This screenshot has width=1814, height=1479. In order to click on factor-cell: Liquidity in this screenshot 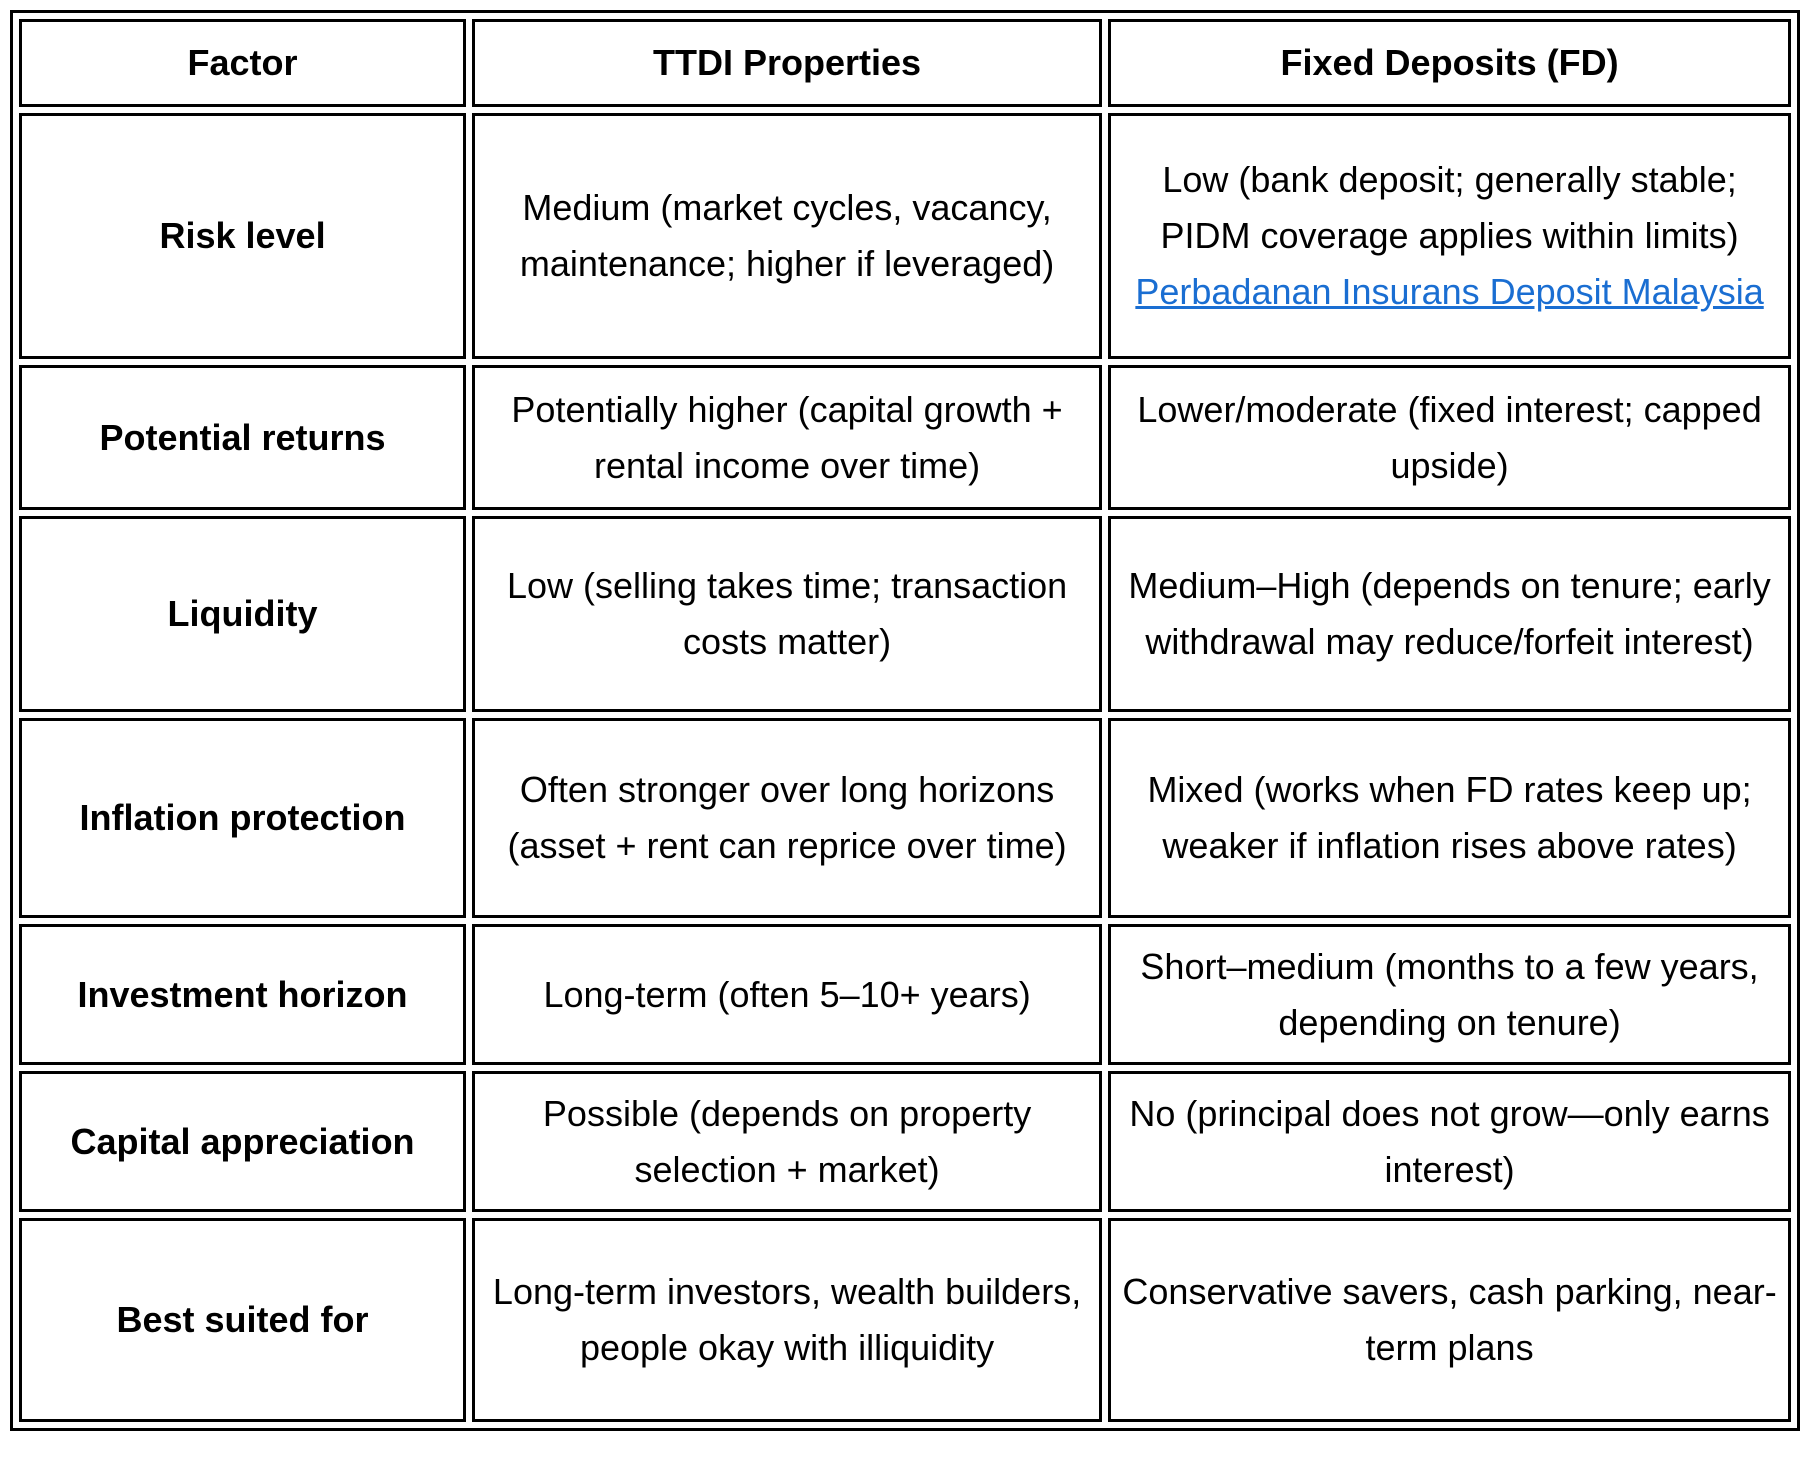, I will do `click(243, 614)`.